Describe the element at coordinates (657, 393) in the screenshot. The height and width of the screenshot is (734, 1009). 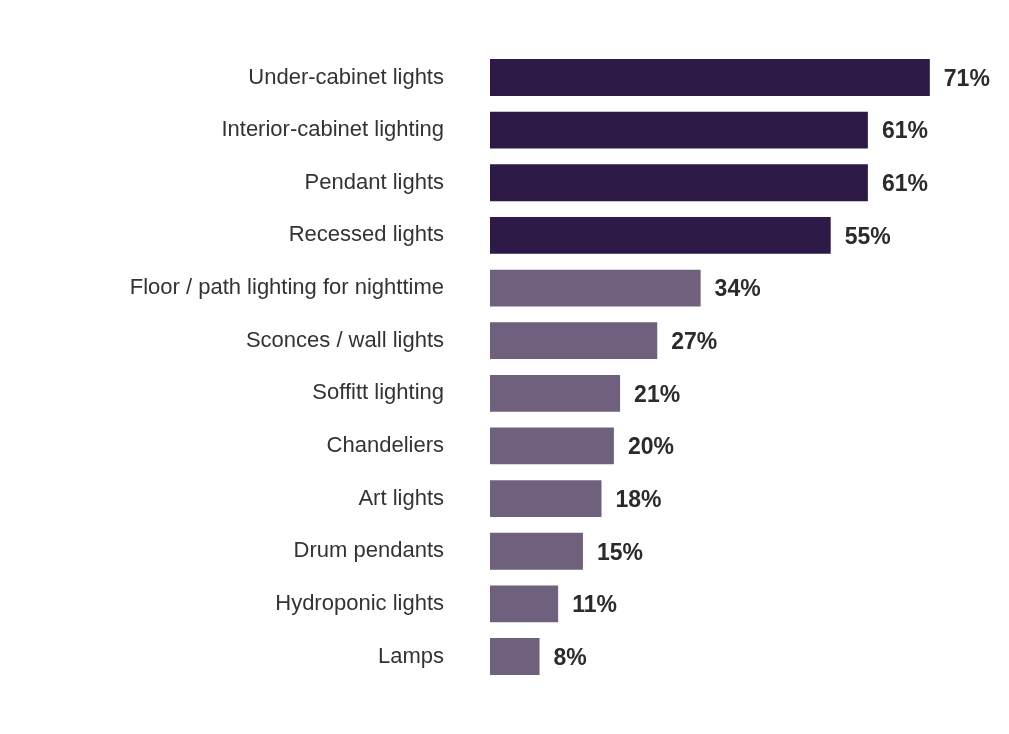
I see `data-label: 21%` at that location.